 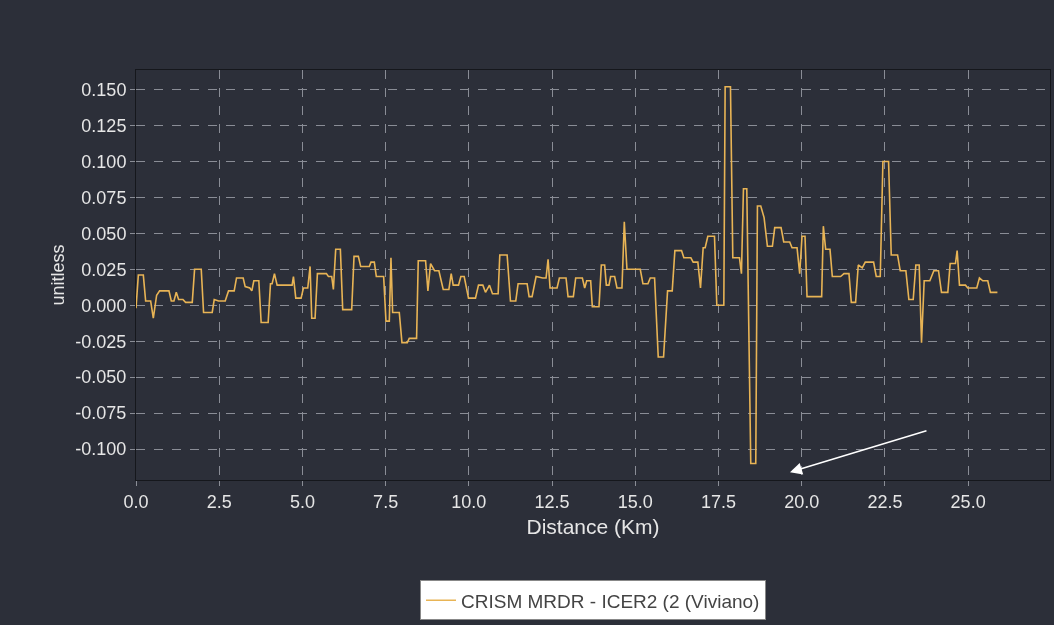 What do you see at coordinates (635, 501) in the screenshot?
I see `x-tick-label: 15.0` at bounding box center [635, 501].